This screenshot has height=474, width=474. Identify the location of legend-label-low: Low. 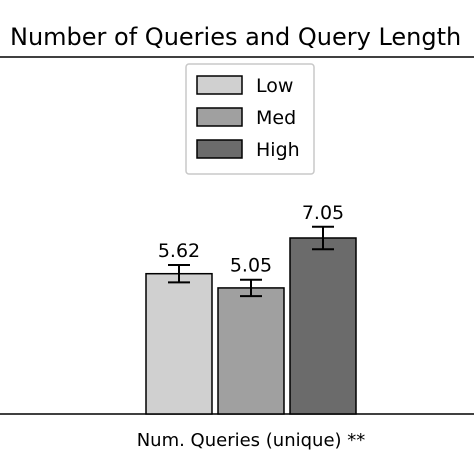
(274, 86).